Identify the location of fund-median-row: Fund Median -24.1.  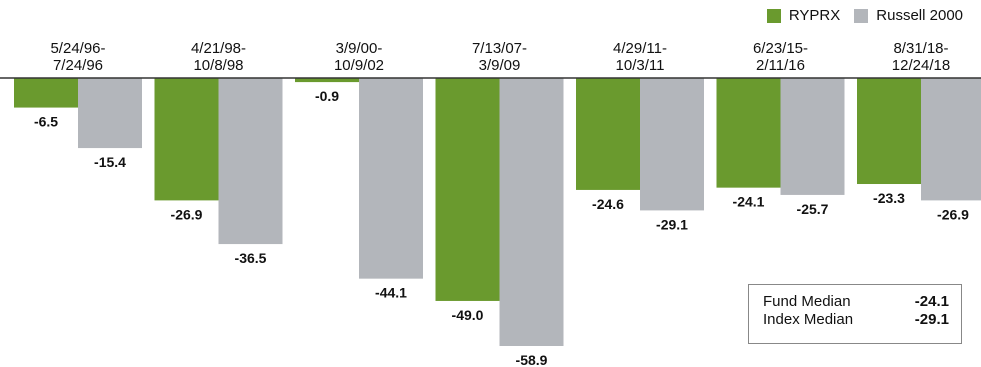
(856, 302).